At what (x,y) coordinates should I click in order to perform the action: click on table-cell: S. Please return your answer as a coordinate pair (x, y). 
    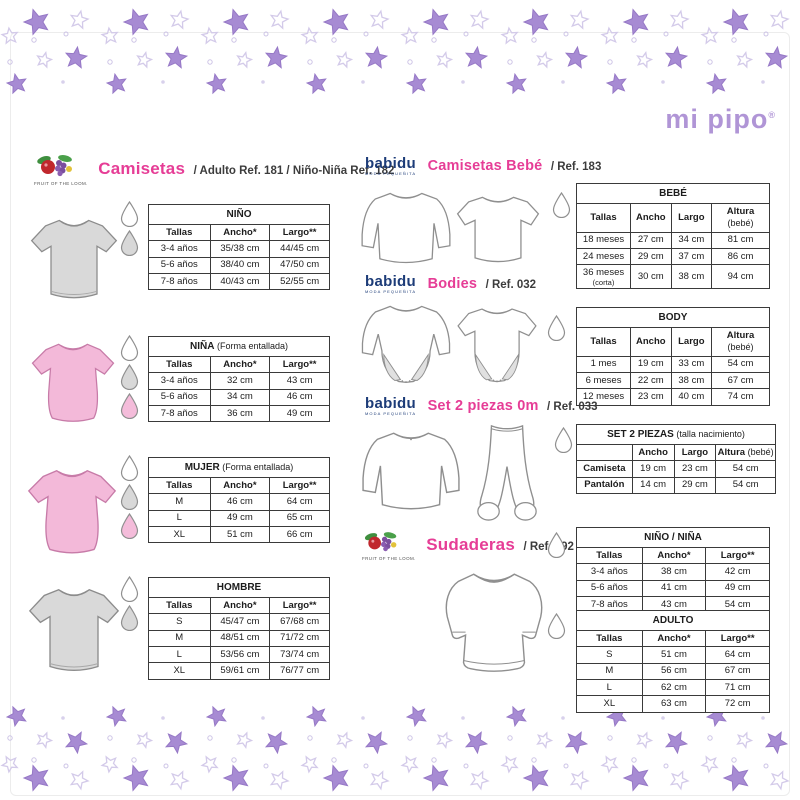
    Looking at the image, I should click on (609, 655).